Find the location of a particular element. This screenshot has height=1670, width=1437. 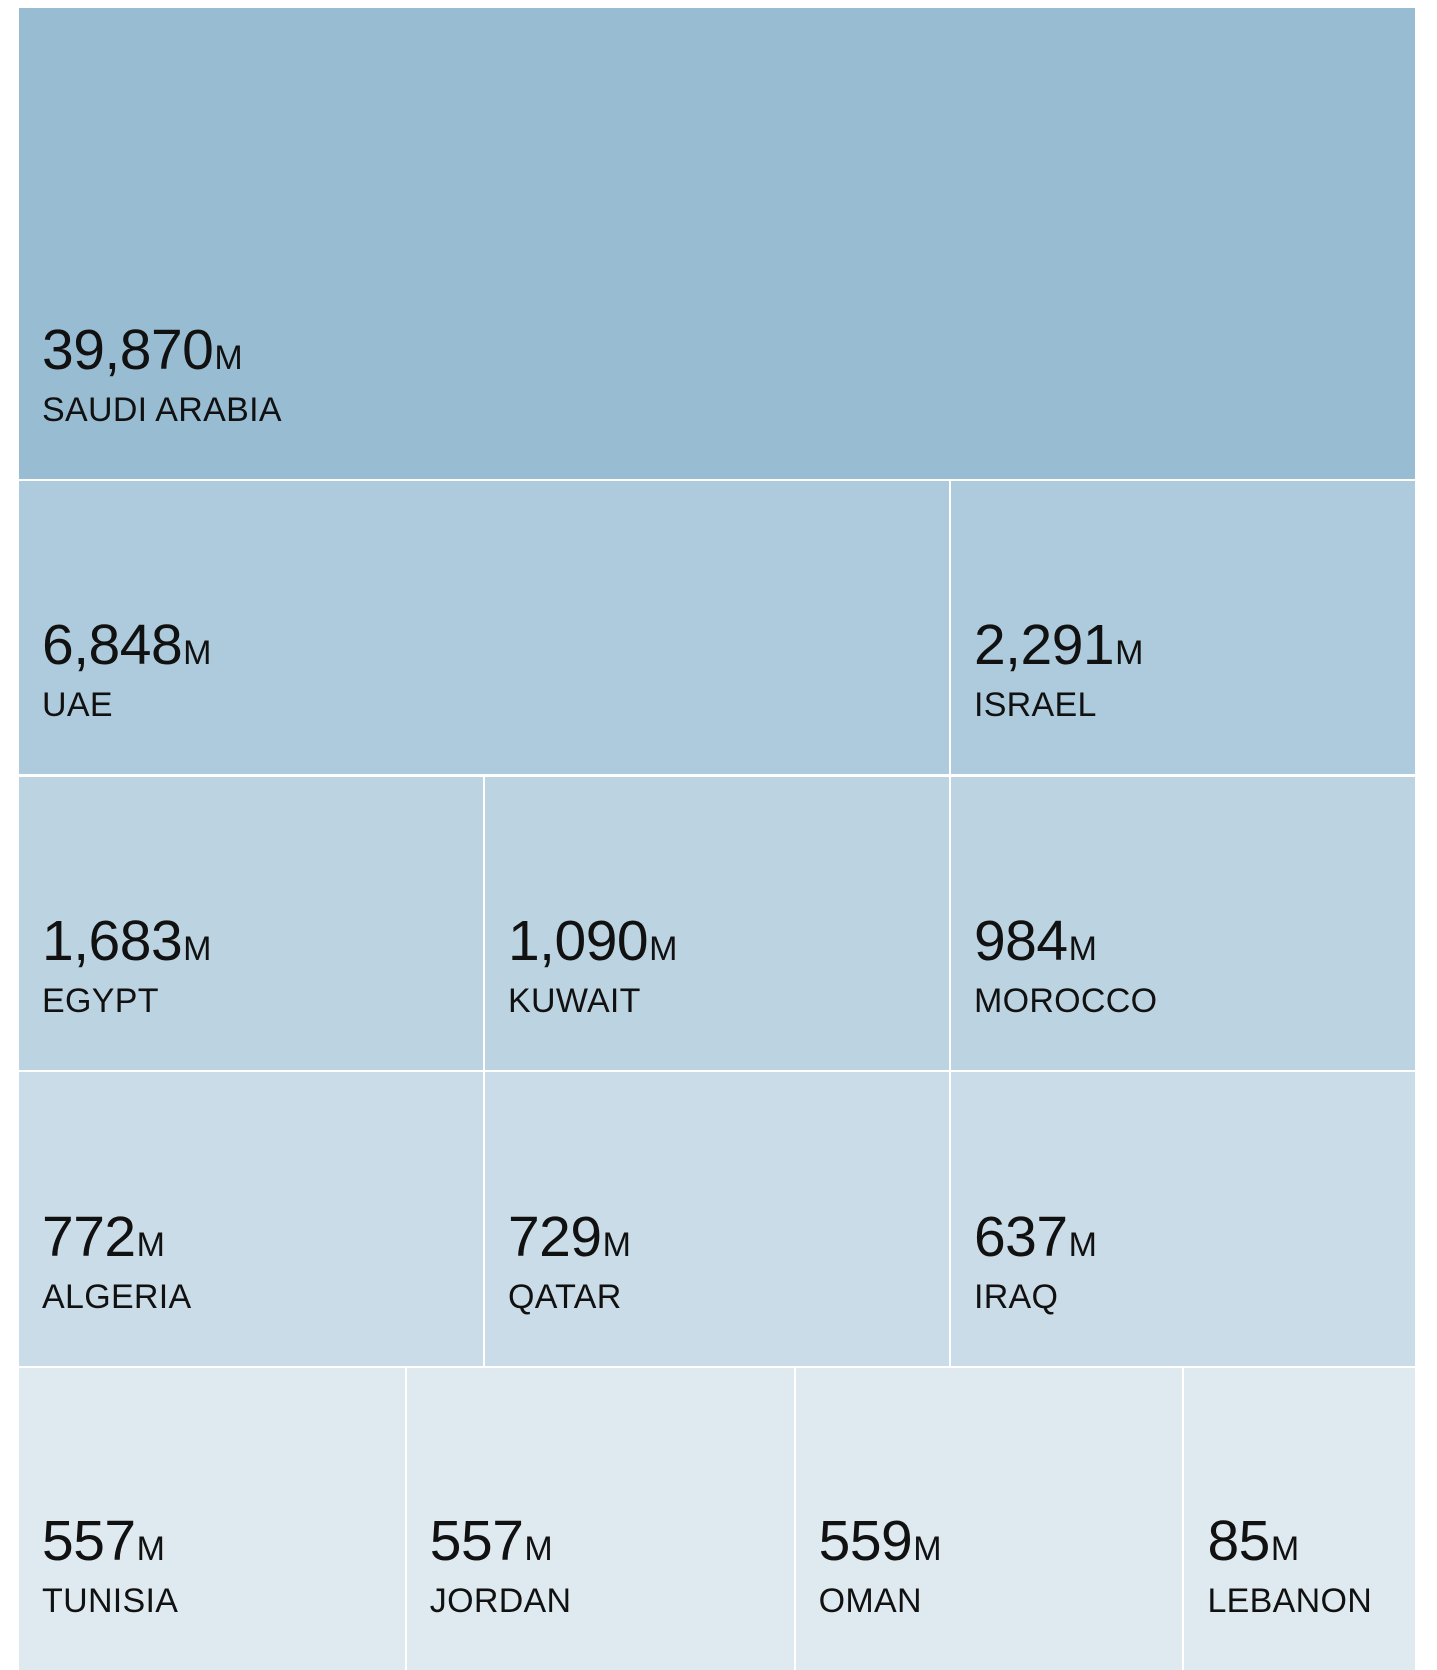

value-number: 85 is located at coordinates (1238, 1540).